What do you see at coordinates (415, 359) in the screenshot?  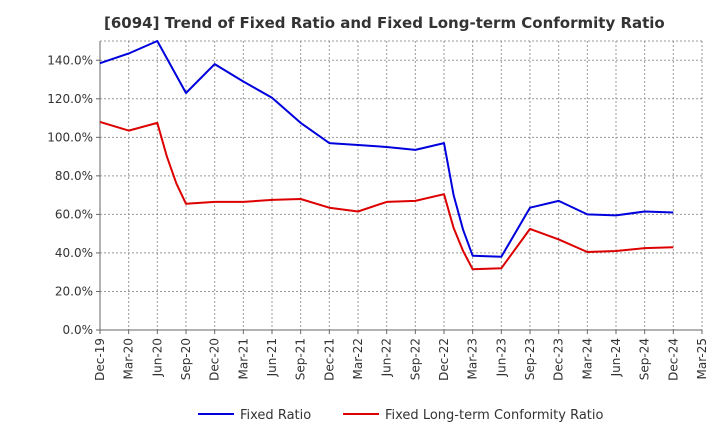 I see `x-tick-label: Sep-22` at bounding box center [415, 359].